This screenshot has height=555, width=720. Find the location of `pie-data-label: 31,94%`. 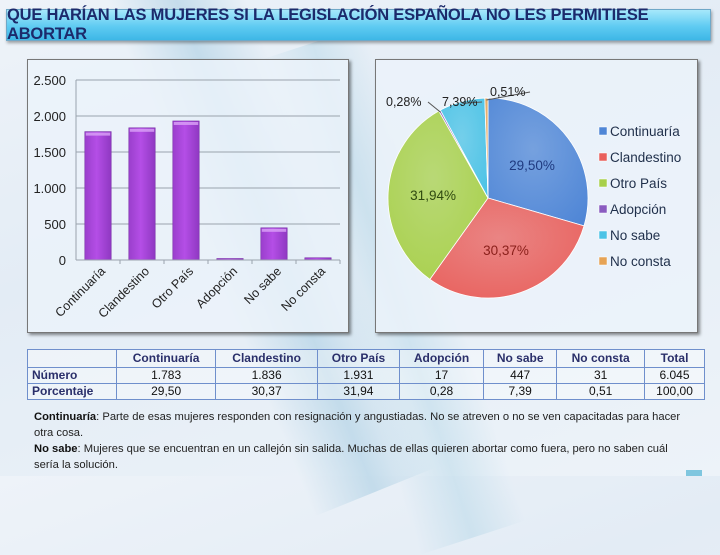

pie-data-label: 31,94% is located at coordinates (433, 195).